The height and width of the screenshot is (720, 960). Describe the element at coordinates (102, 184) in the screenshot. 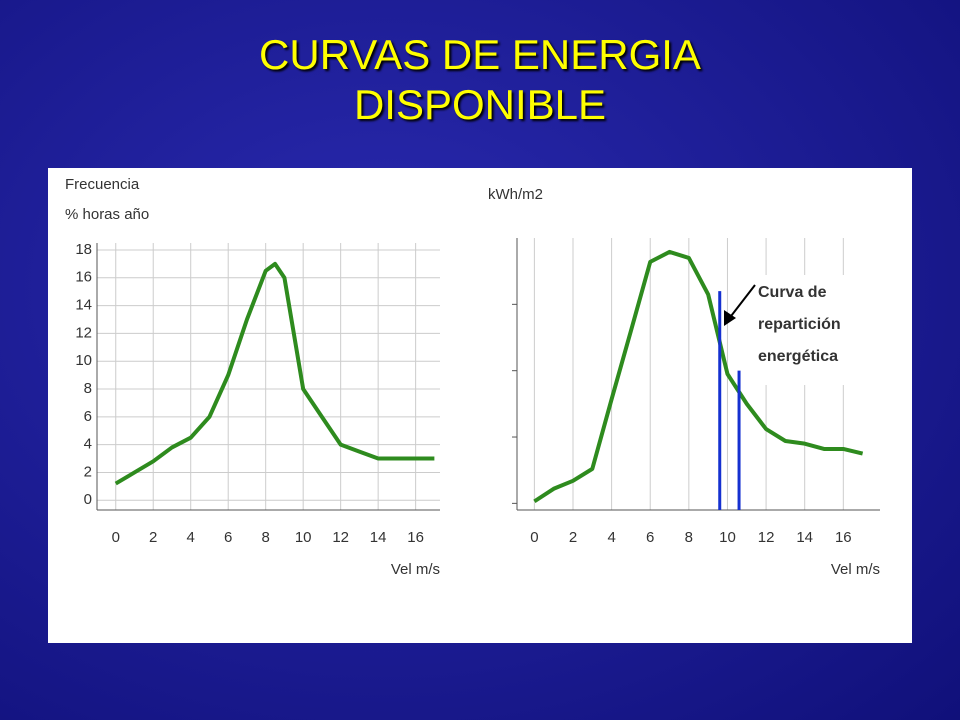

I see `y-axis-label: Frecuencia` at that location.